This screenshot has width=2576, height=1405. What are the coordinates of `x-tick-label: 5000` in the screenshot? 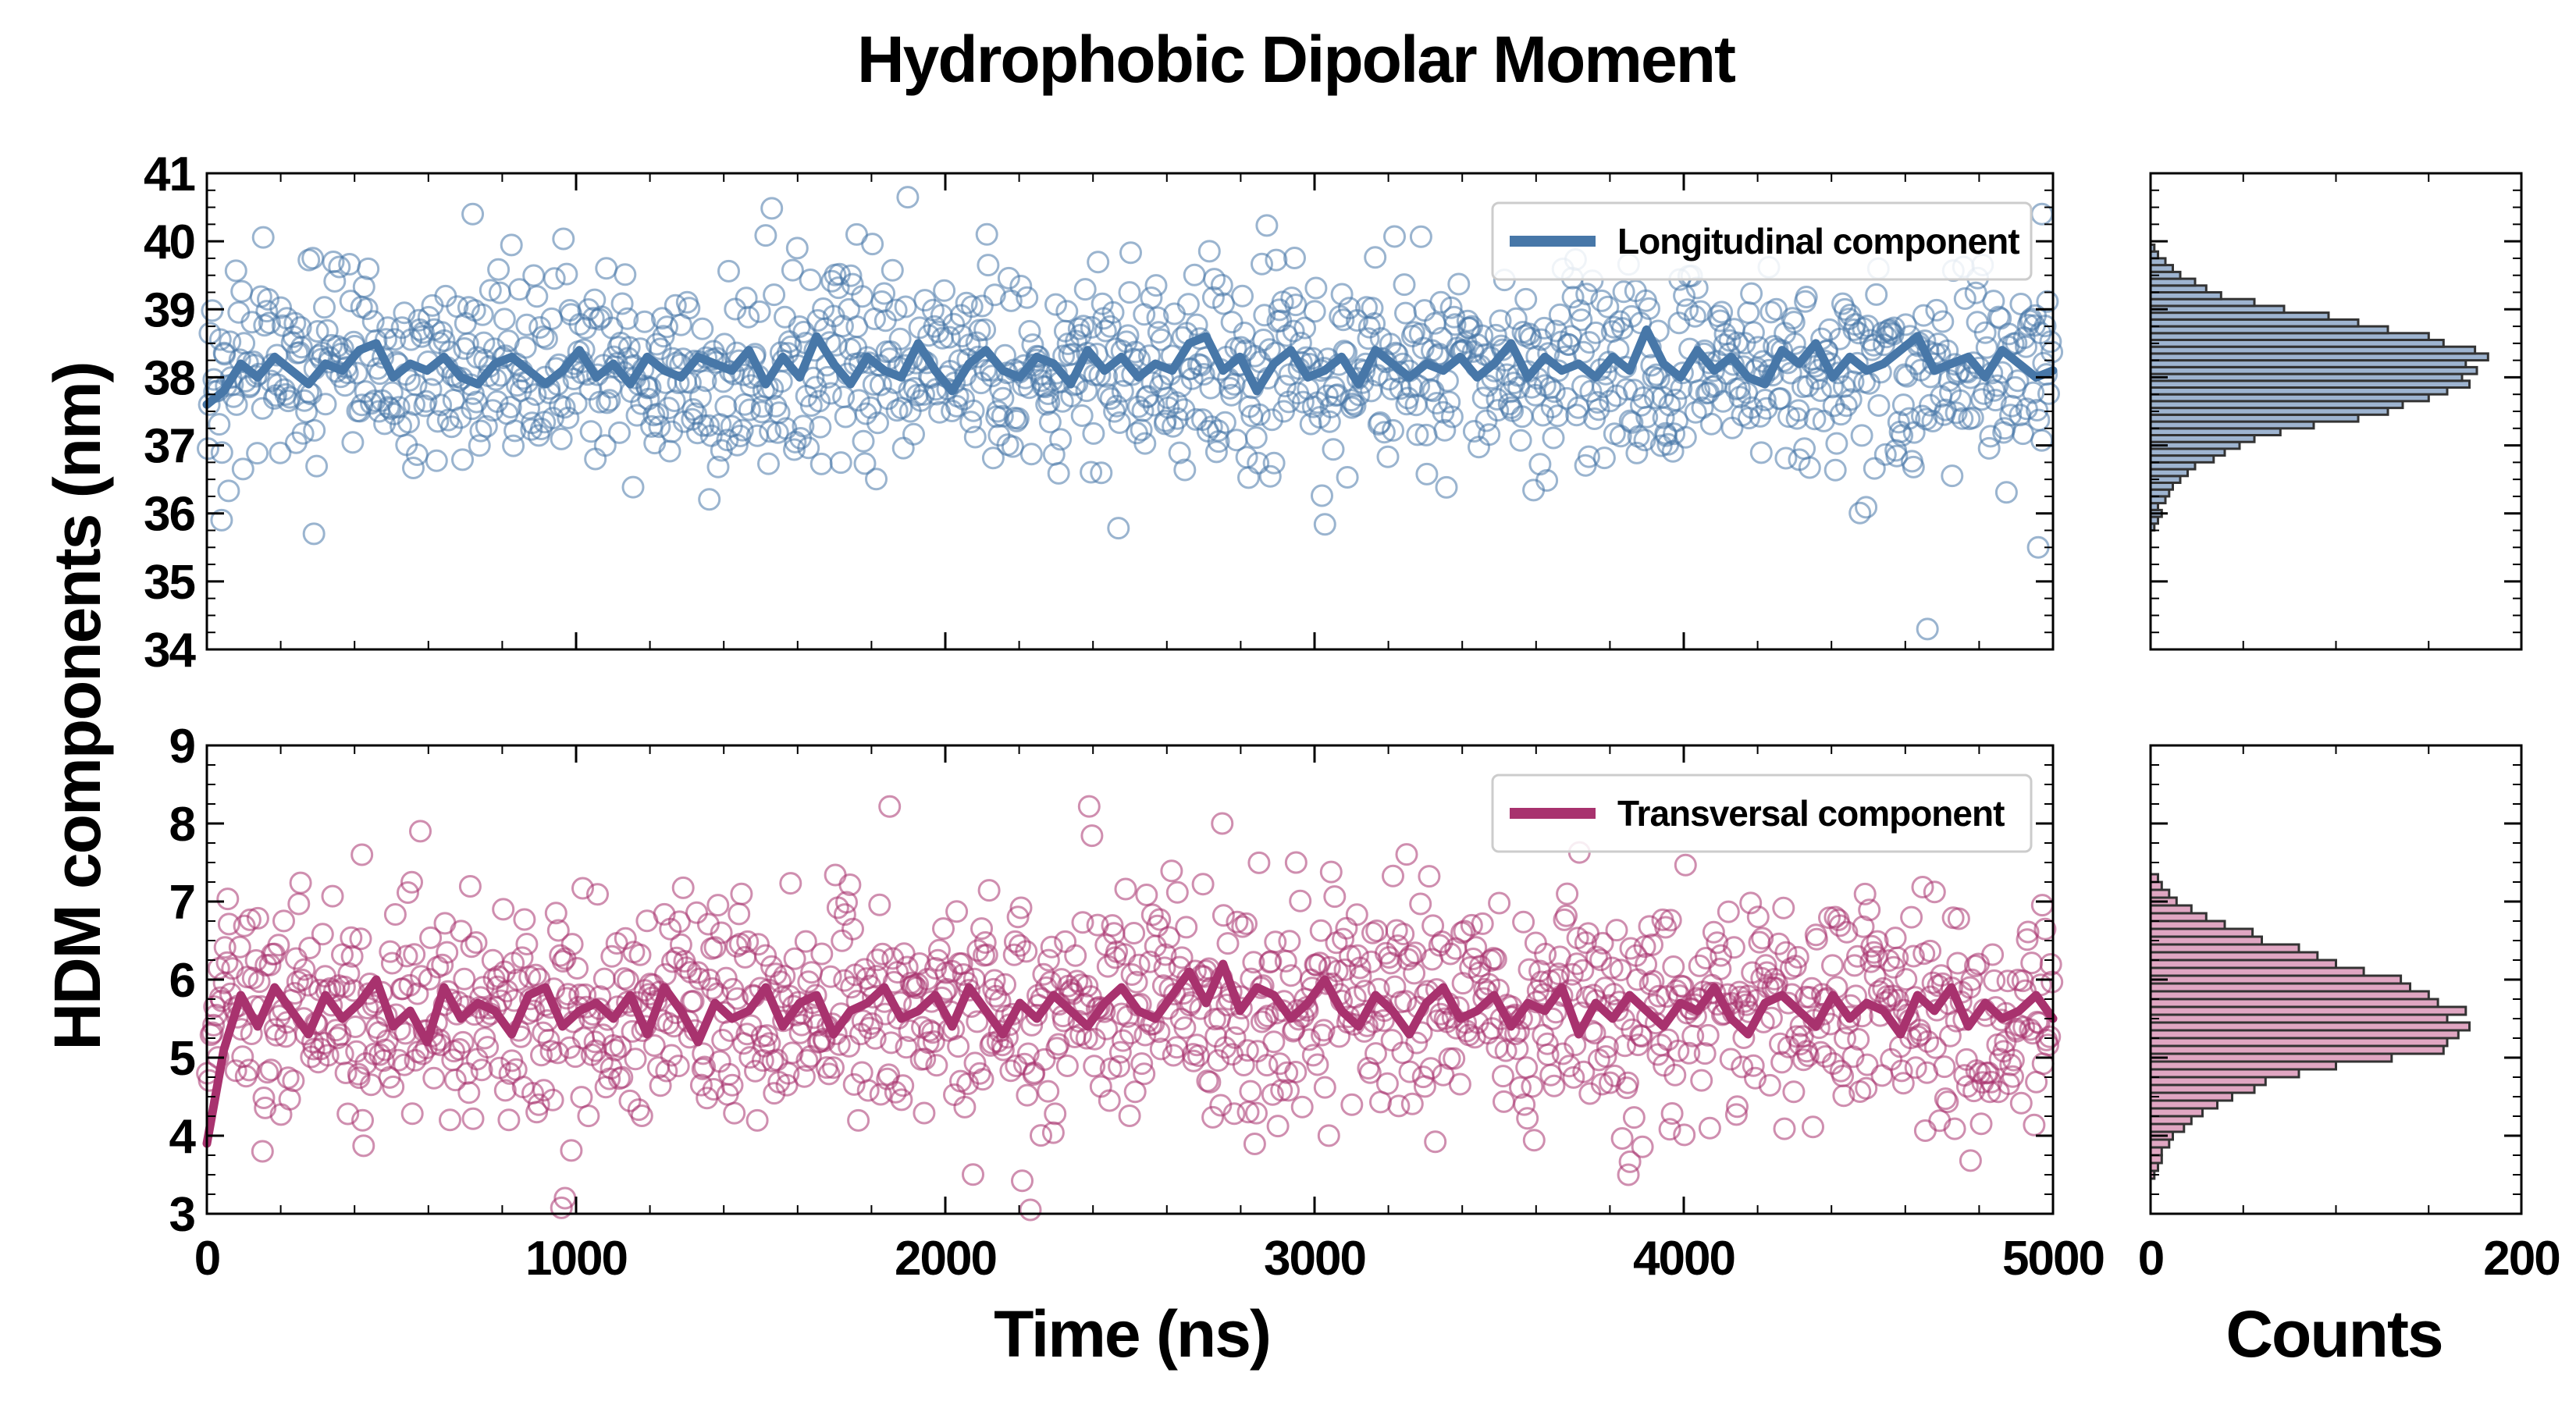 It's located at (2053, 1259).